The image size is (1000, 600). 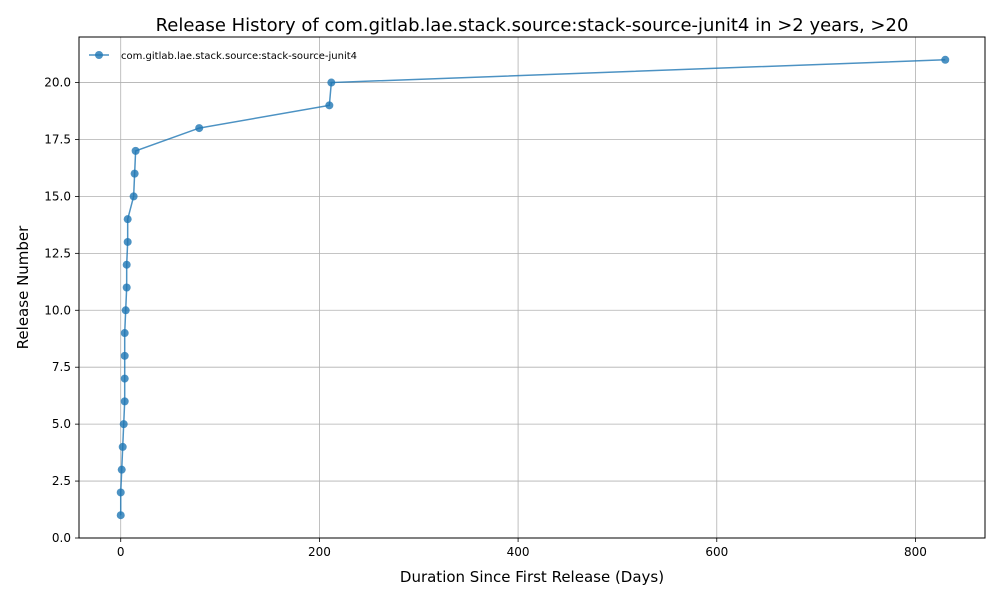 What do you see at coordinates (532, 577) in the screenshot?
I see `x-axis-title: Duration Since First Release (Days)` at bounding box center [532, 577].